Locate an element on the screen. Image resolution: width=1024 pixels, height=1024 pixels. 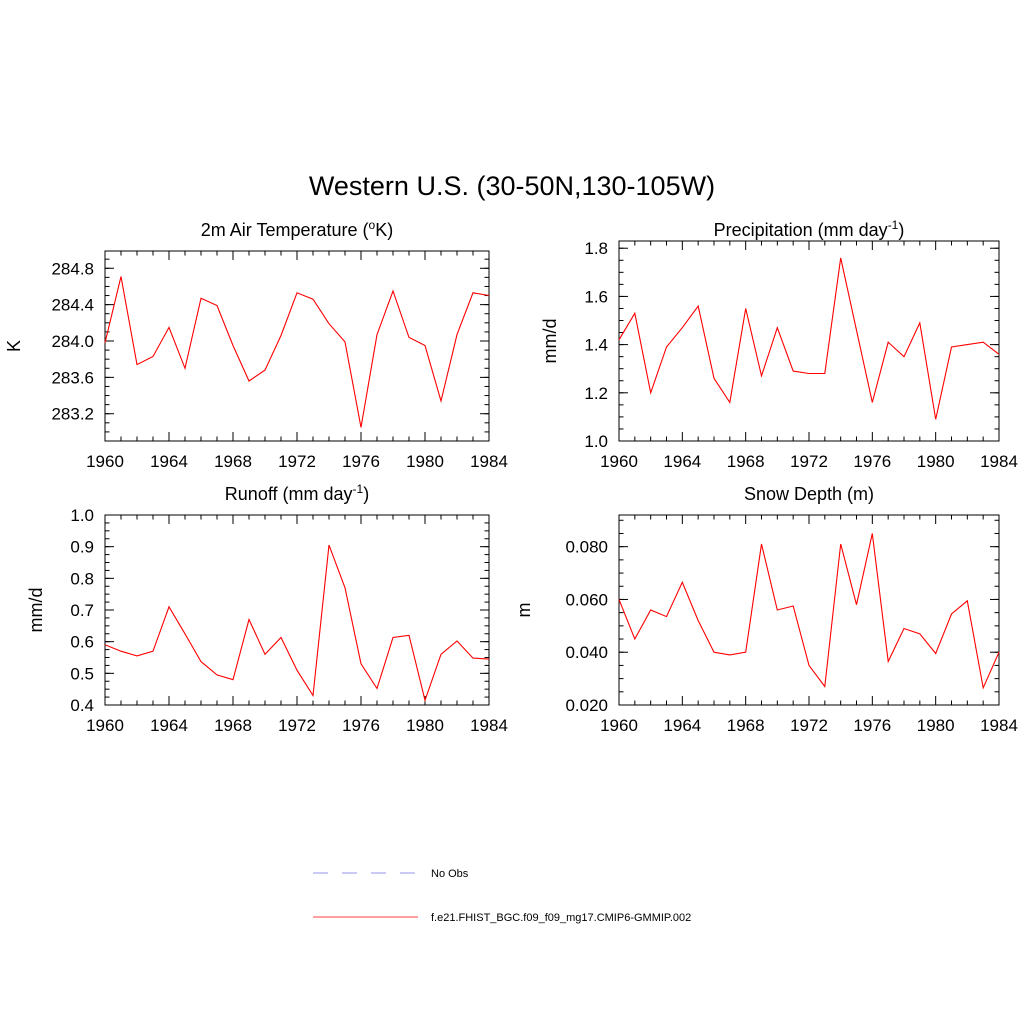
y-tick-label: 0.7 is located at coordinates (82, 610).